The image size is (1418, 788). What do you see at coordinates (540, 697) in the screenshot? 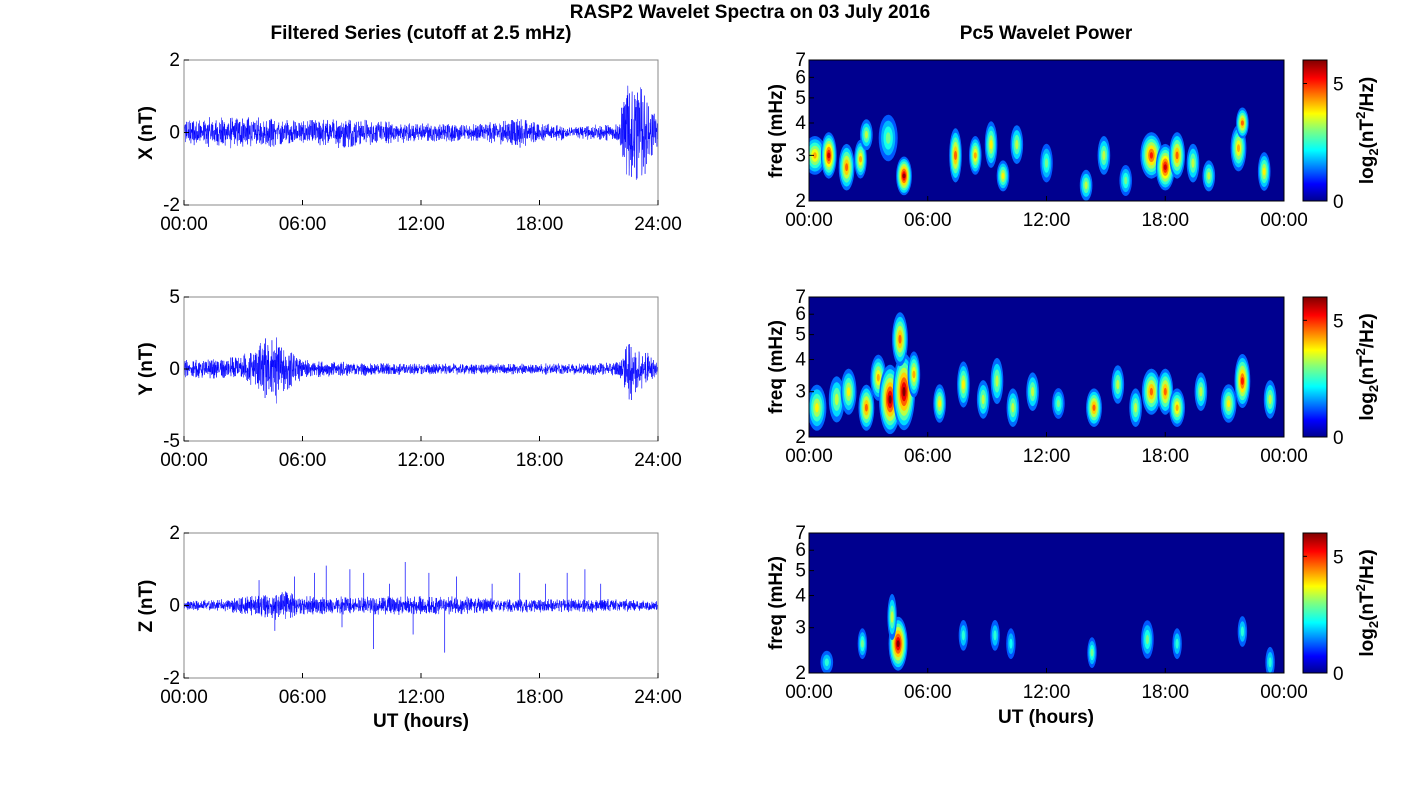
I see `z-series-xtick: 18:00` at bounding box center [540, 697].